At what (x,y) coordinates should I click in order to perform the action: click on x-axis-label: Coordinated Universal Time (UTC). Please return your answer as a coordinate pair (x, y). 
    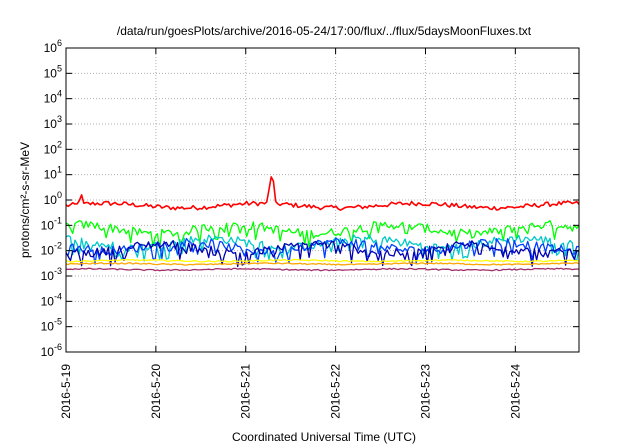
    Looking at the image, I should click on (324, 437).